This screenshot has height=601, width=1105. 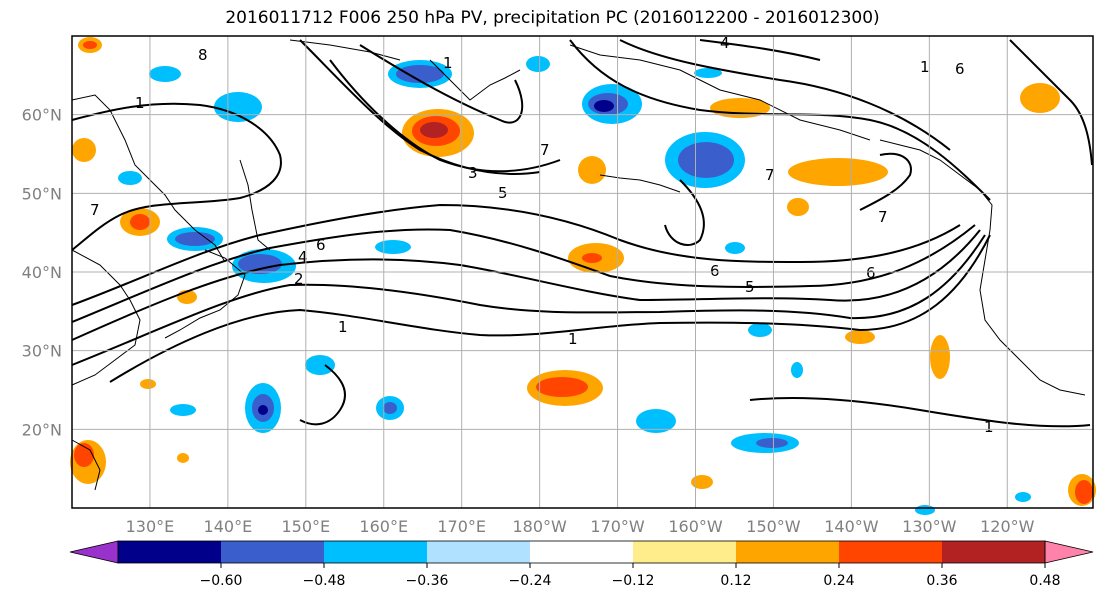 What do you see at coordinates (617, 526) in the screenshot?
I see `lon-tick-label: 170°W` at bounding box center [617, 526].